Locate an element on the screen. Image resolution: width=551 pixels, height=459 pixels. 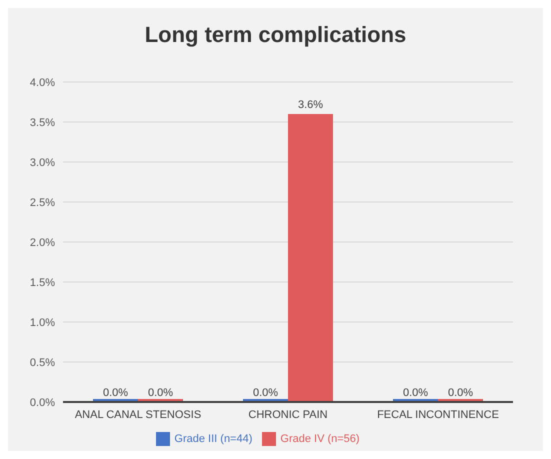
y-tick-label: 3.5% is located at coordinates (43, 122).